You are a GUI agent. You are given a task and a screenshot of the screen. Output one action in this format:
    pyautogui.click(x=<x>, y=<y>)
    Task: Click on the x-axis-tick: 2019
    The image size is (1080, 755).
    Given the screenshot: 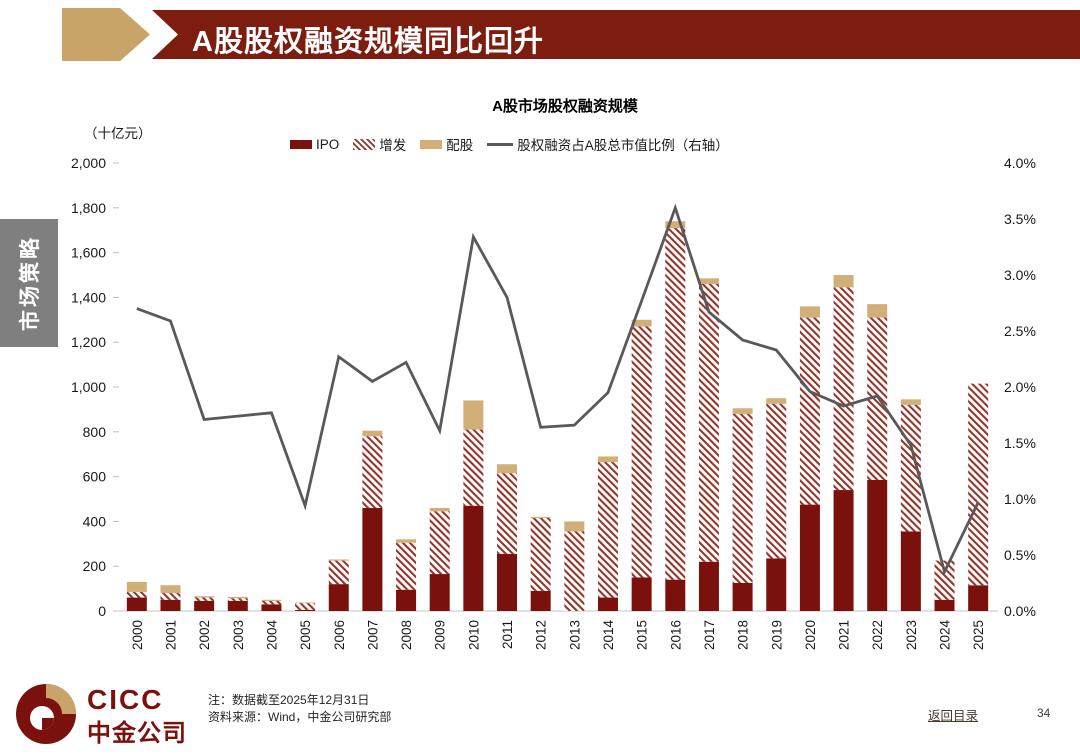 What is the action you would take?
    pyautogui.click(x=776, y=635)
    